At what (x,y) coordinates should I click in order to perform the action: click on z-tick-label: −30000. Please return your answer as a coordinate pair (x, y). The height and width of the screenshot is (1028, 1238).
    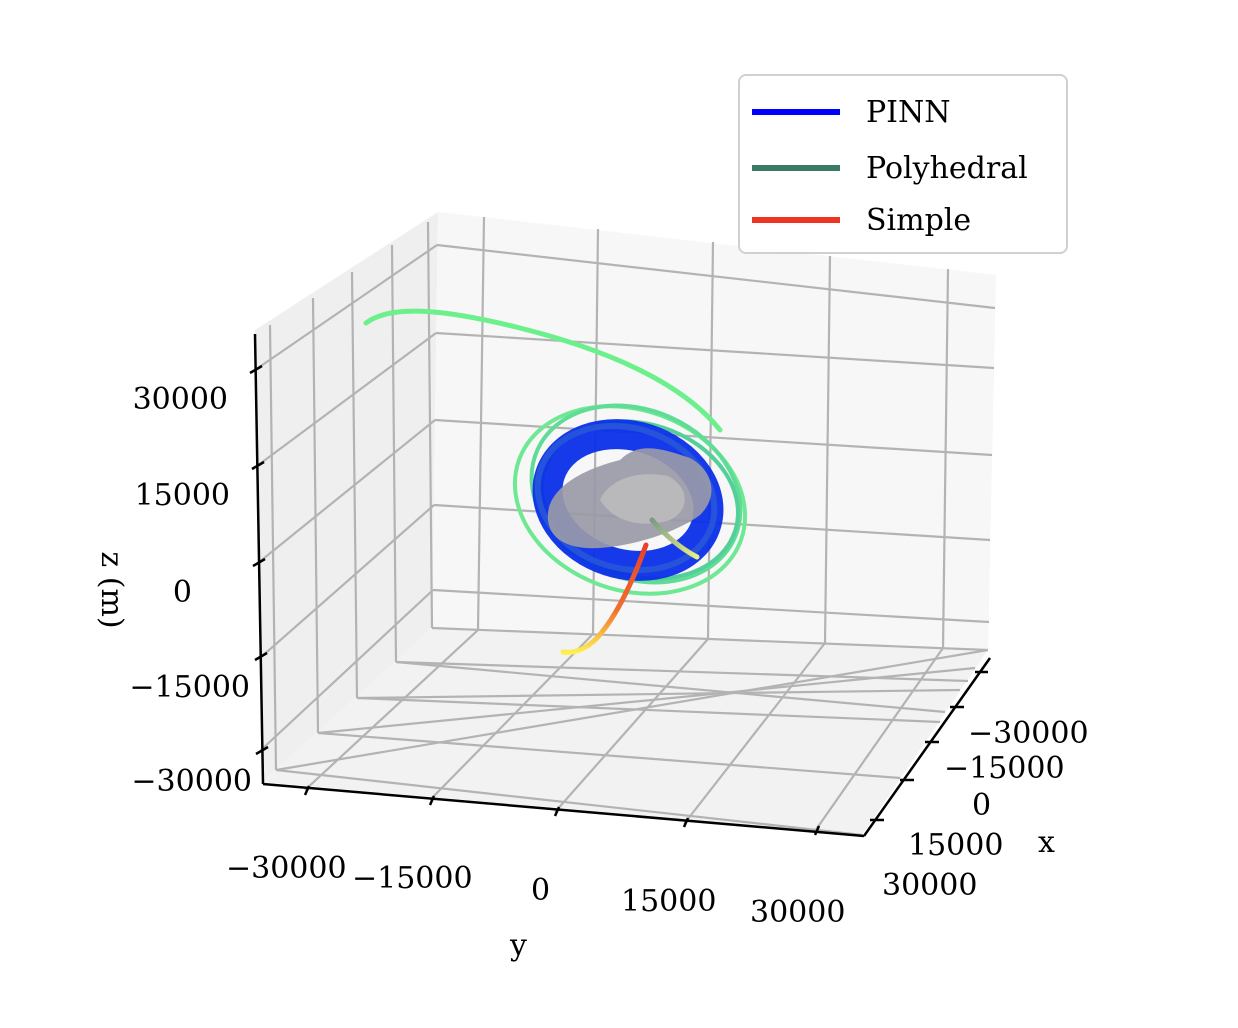
    Looking at the image, I should click on (191, 781).